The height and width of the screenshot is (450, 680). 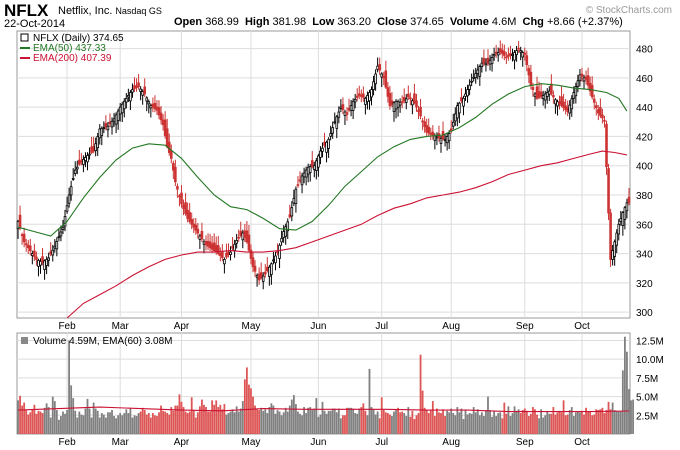 I want to click on stockcharts-logo: © StockCharts.com, so click(x=628, y=10).